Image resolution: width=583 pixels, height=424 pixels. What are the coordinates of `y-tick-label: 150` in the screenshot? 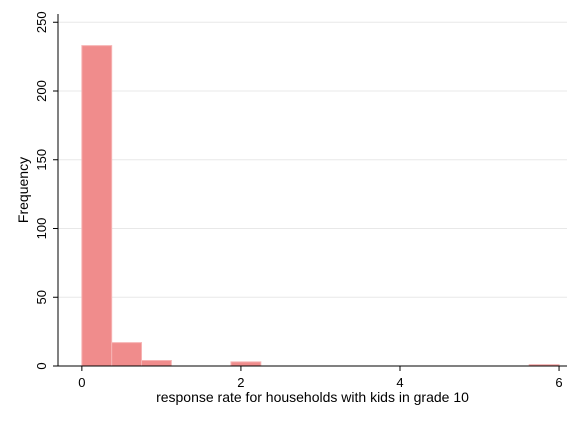 It's located at (41, 160).